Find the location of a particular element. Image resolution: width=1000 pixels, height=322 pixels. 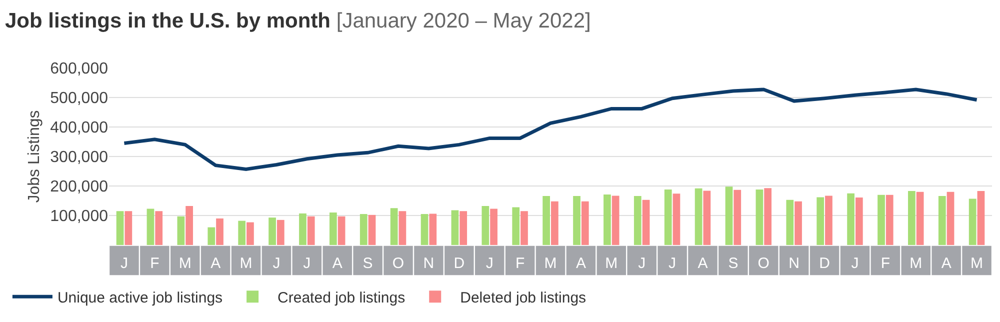

y-tick-label: 200,000 is located at coordinates (79, 187).